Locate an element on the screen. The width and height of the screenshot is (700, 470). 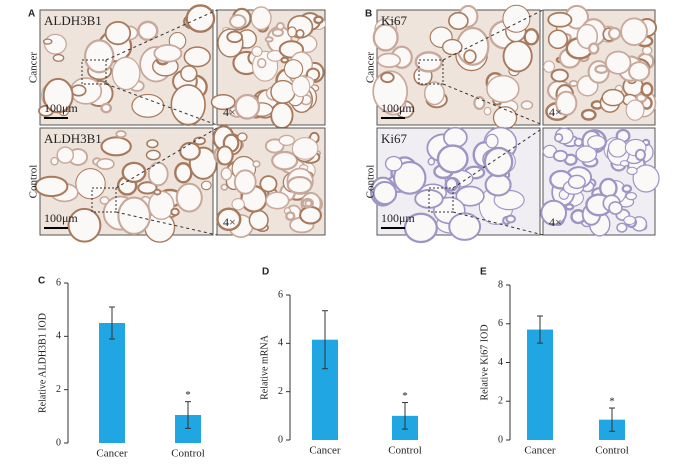
significance-mark: * is located at coordinates (188, 395).